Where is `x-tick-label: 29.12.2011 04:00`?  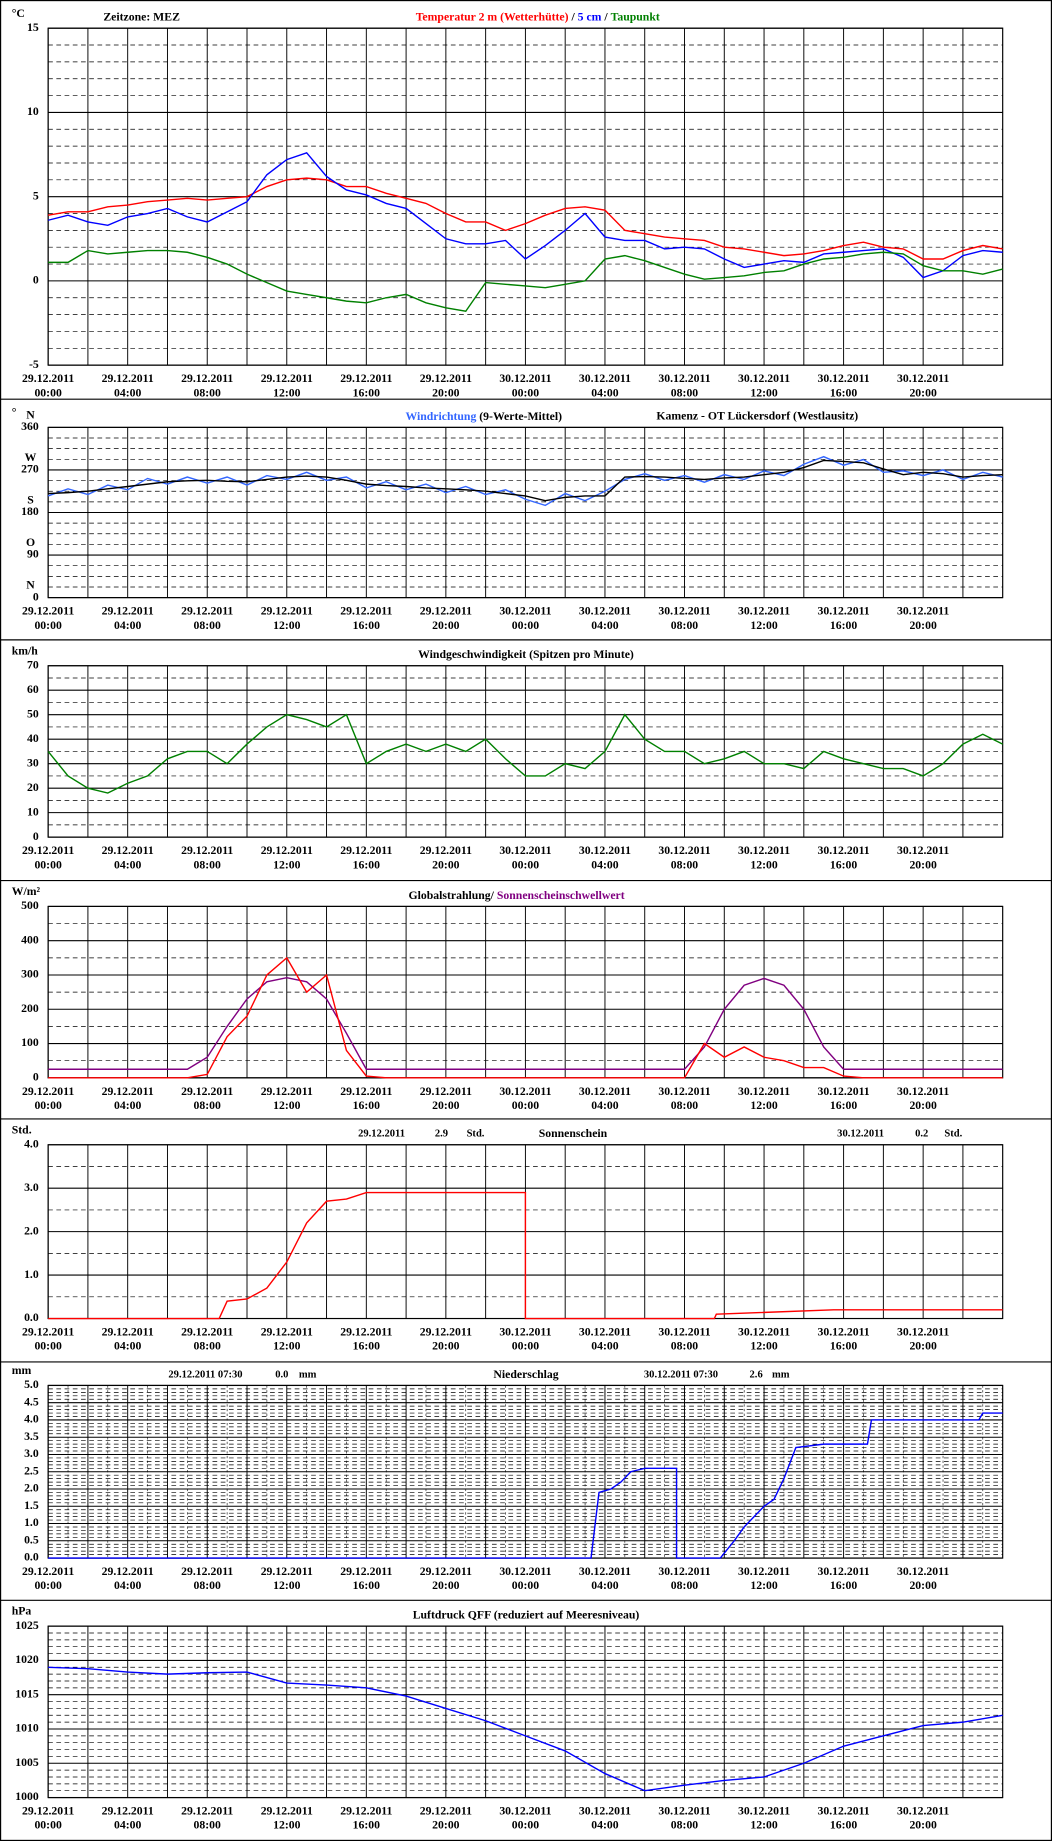
x-tick-label: 29.12.2011 04:00 is located at coordinates (128, 617).